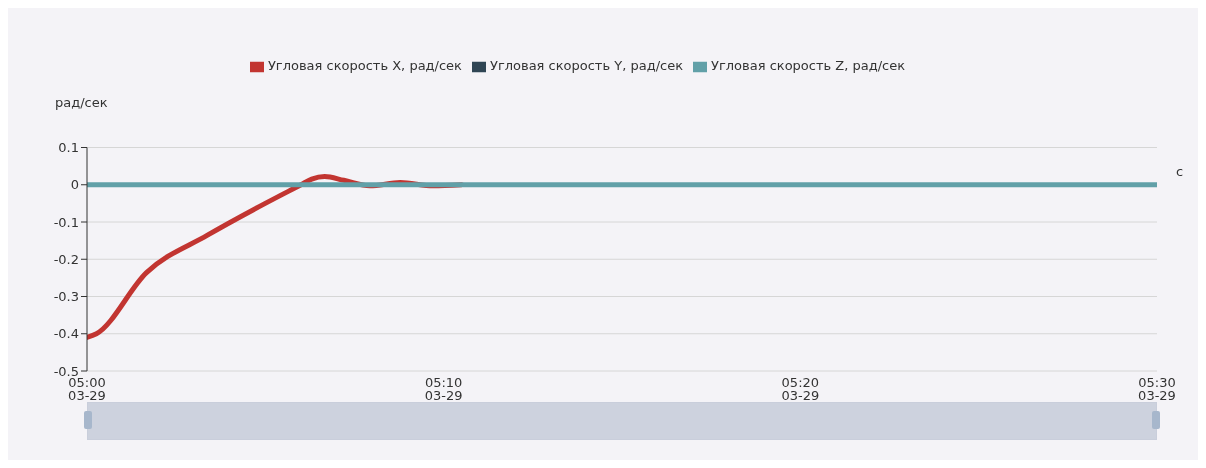 The image size is (1206, 468). I want to click on y-axis-title: рад/сек, so click(81, 102).